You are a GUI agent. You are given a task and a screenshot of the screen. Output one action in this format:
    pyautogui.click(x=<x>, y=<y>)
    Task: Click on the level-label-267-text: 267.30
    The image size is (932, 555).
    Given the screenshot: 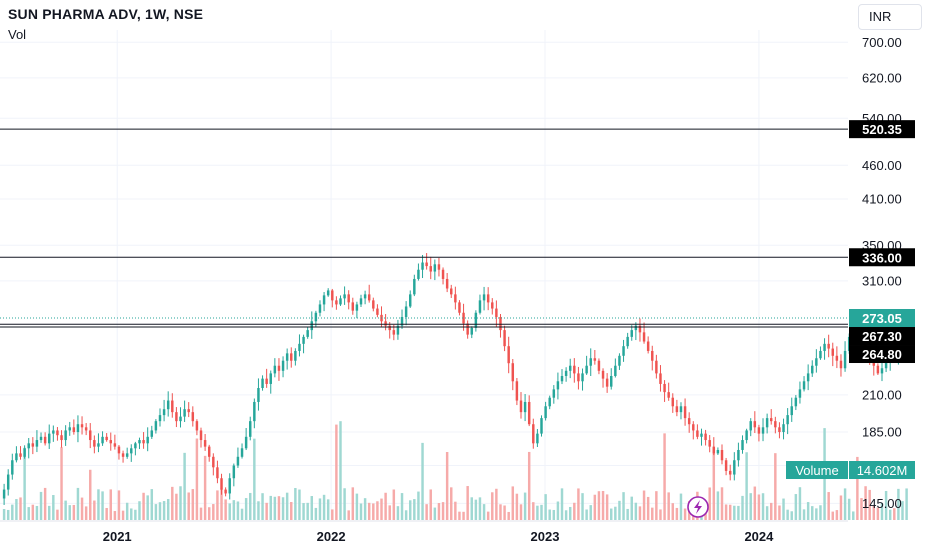 What is the action you would take?
    pyautogui.click(x=882, y=336)
    